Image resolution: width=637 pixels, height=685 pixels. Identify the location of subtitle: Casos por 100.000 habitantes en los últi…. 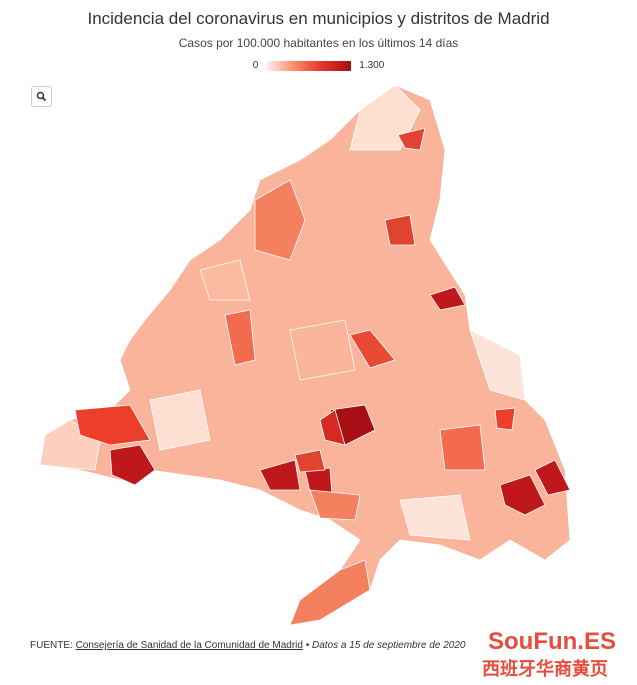
(318, 43).